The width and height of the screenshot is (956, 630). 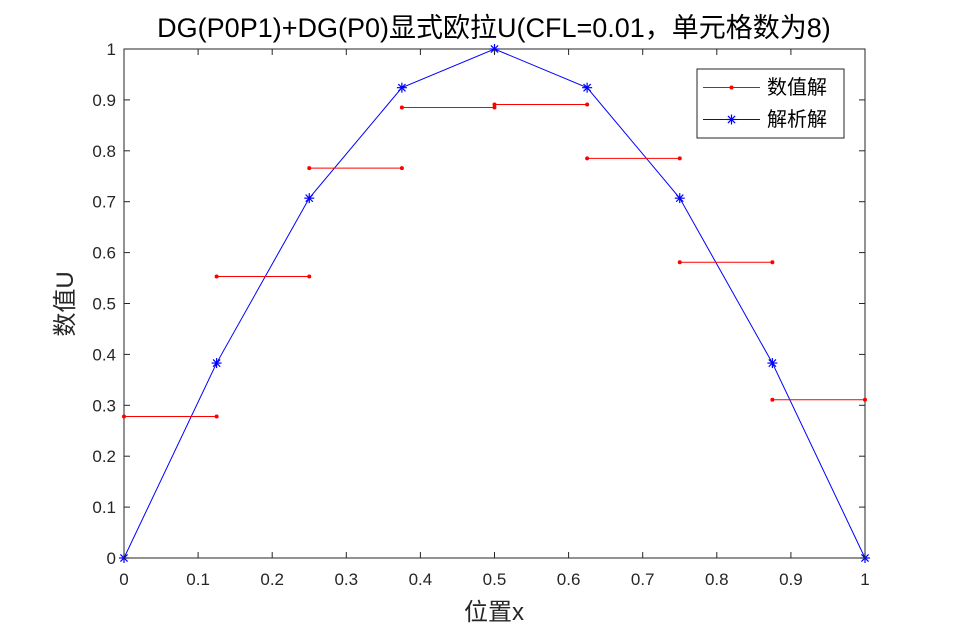 What do you see at coordinates (104, 354) in the screenshot?
I see `y-tick-label: 0.4` at bounding box center [104, 354].